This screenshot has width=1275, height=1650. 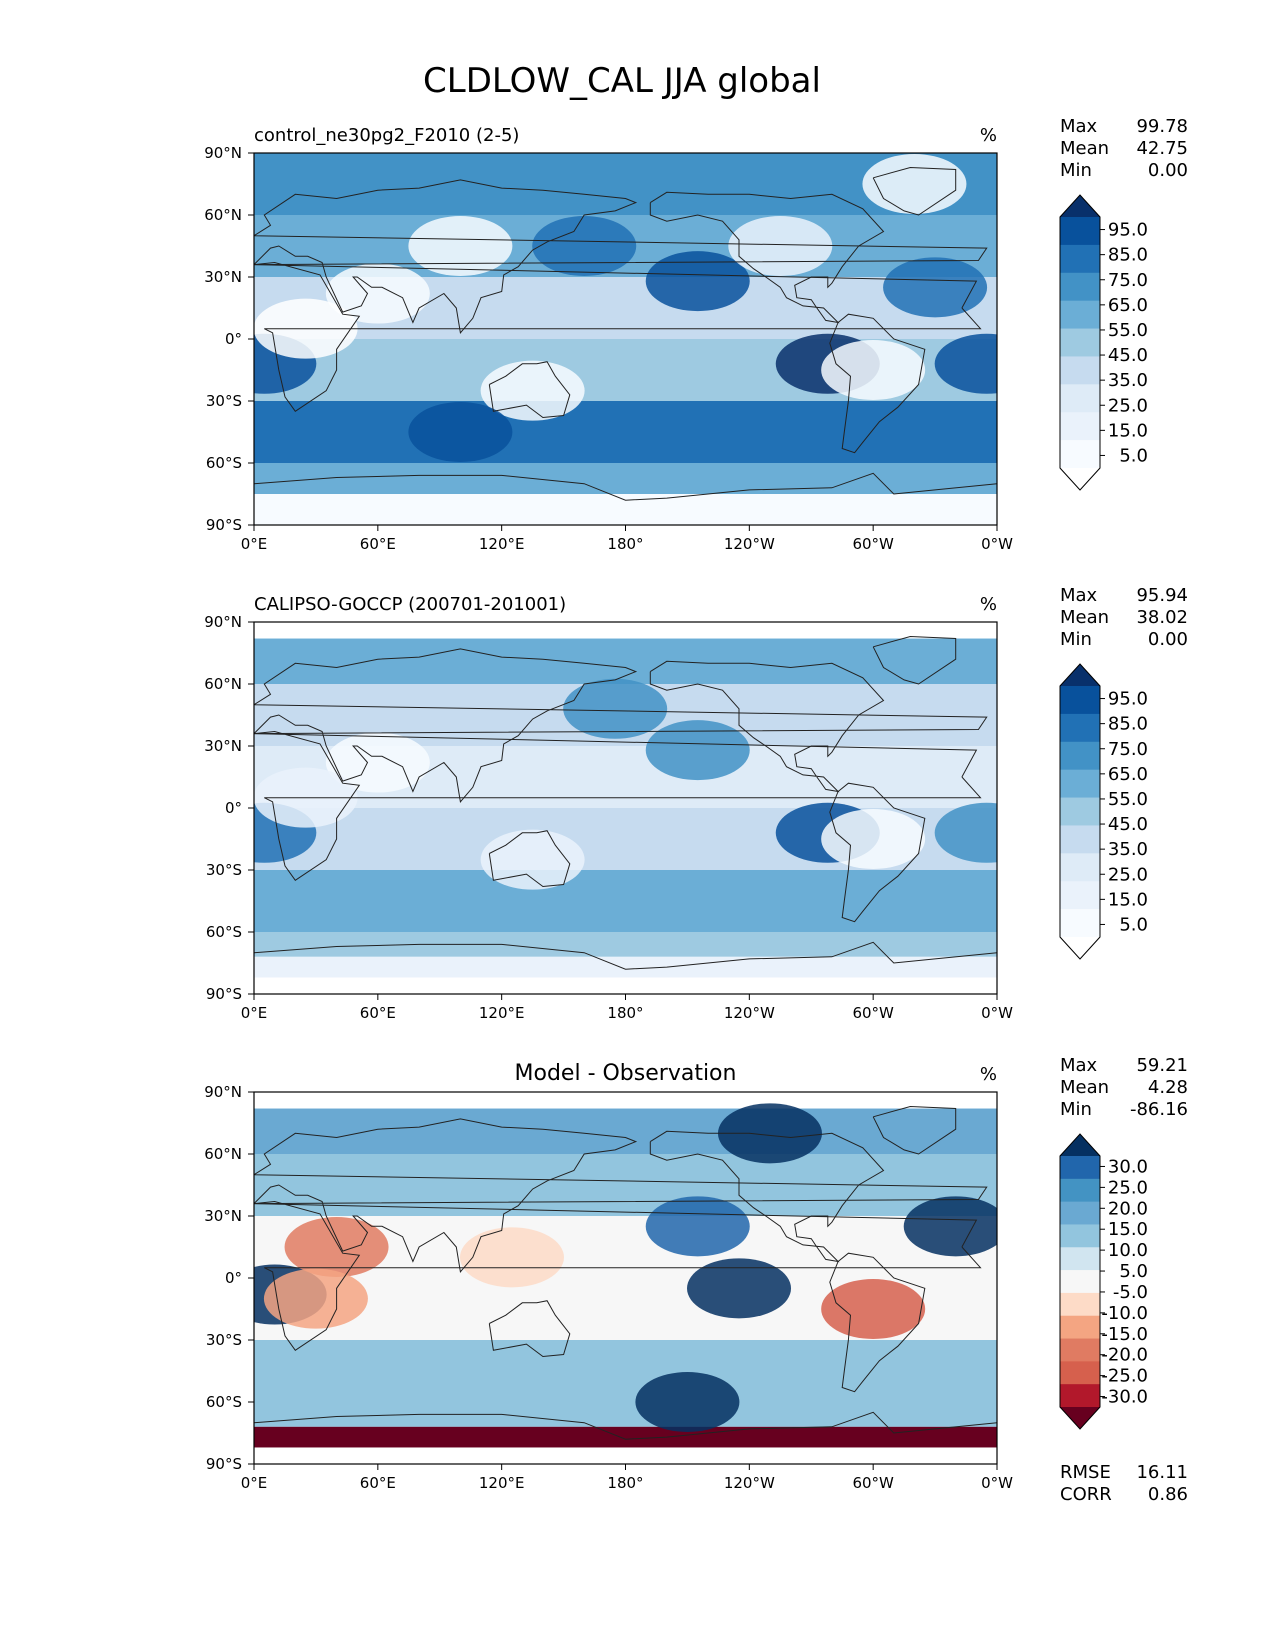 What do you see at coordinates (1128, 824) in the screenshot?
I see `colorbar-tick-label: 45.0` at bounding box center [1128, 824].